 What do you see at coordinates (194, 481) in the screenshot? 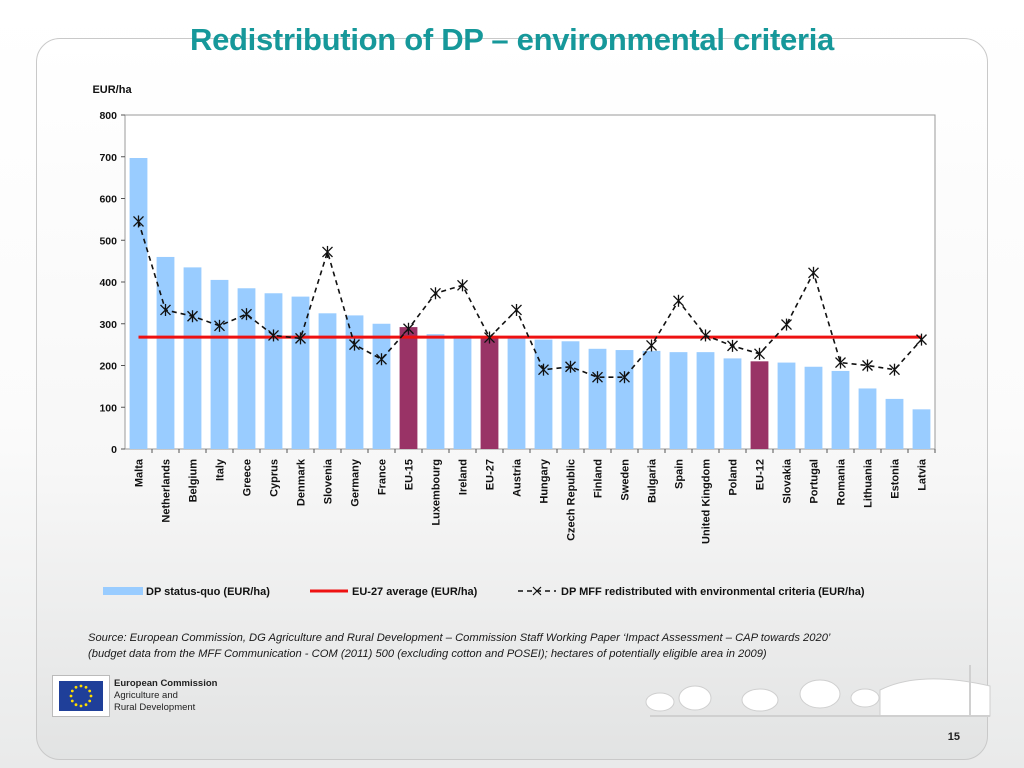
I see `x-tick-label: Belgium` at bounding box center [194, 481].